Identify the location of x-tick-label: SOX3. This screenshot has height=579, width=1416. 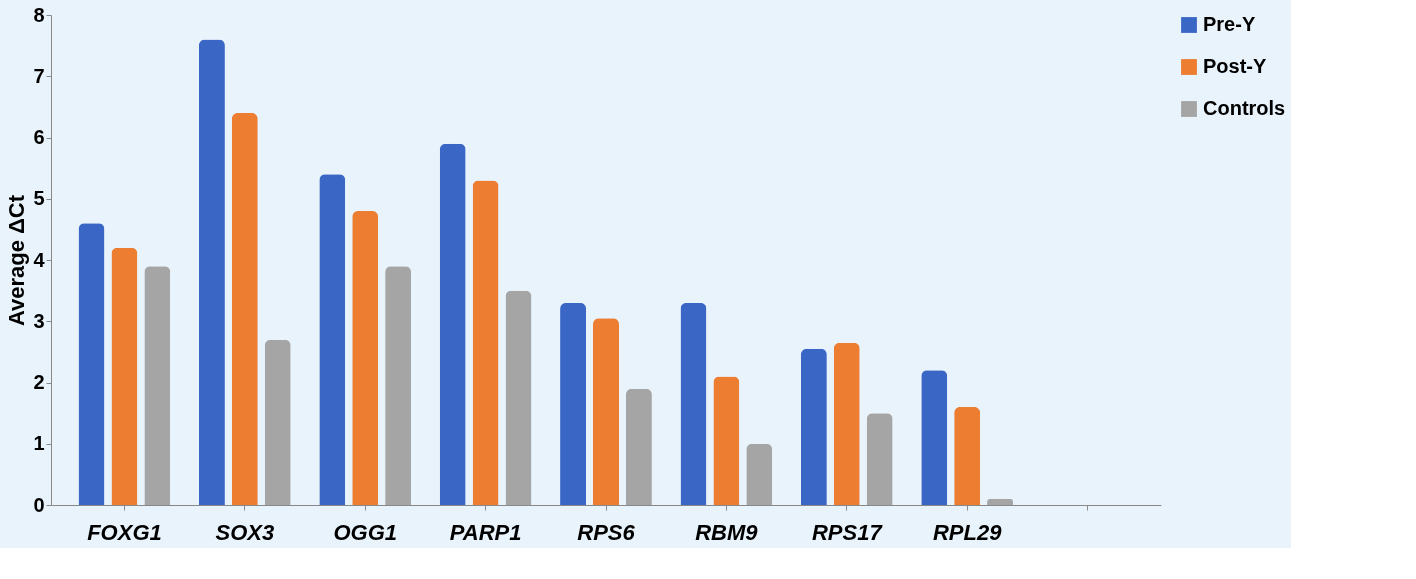
(245, 532).